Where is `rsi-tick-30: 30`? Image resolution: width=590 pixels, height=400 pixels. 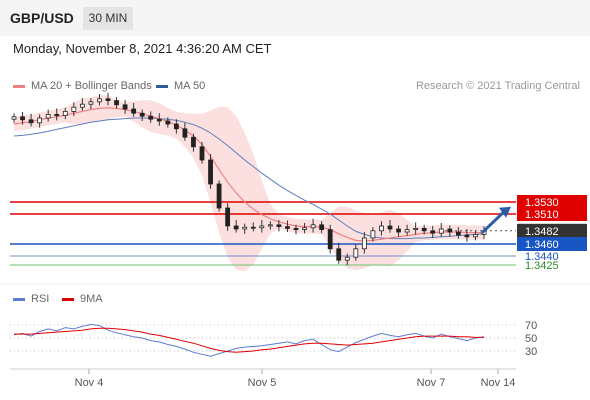
rsi-tick-30: 30 is located at coordinates (531, 352).